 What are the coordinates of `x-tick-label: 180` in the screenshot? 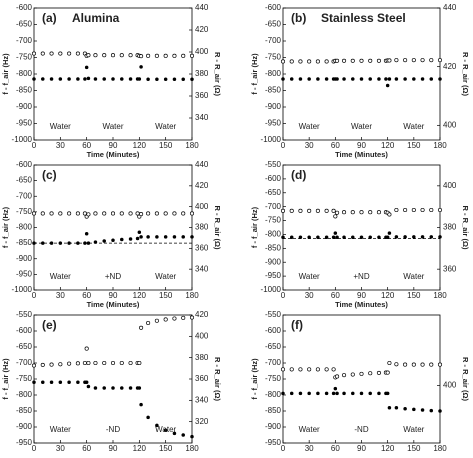 It's located at (192, 448).